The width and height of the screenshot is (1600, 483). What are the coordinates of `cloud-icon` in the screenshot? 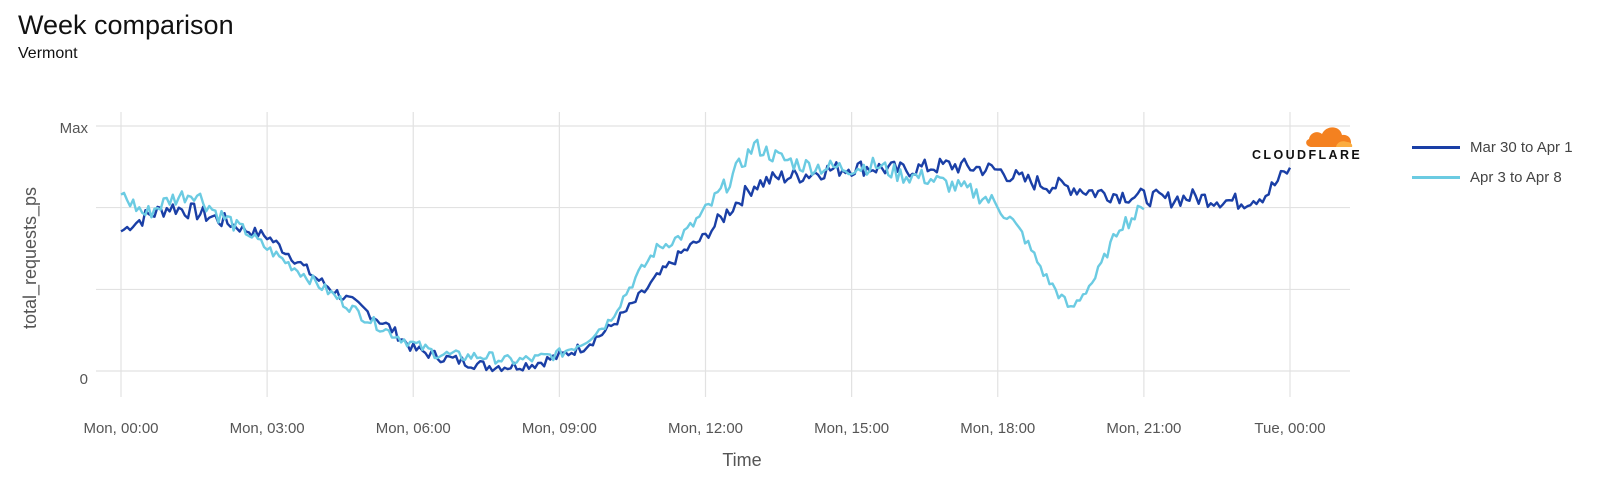 It's located at (1329, 137).